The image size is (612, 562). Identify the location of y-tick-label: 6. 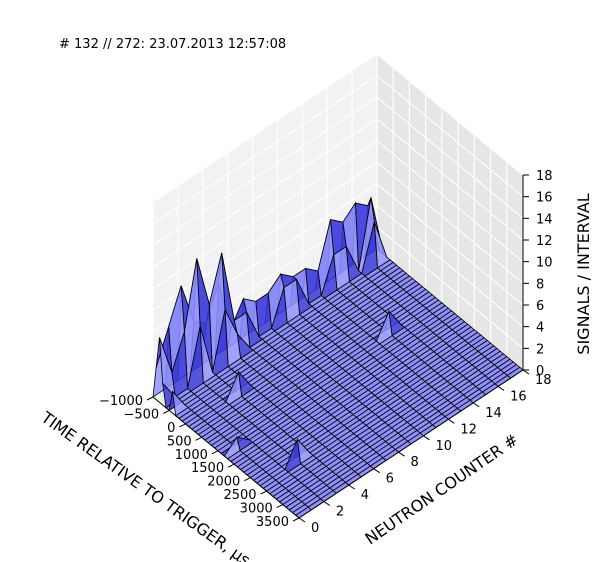
(390, 479).